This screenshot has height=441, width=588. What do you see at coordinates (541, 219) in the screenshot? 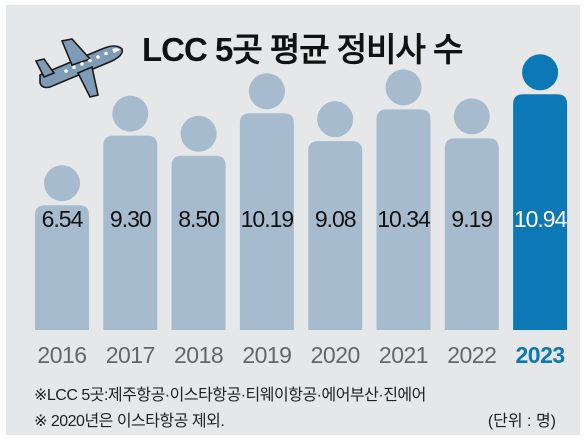
I see `value-label: 10.94` at bounding box center [541, 219].